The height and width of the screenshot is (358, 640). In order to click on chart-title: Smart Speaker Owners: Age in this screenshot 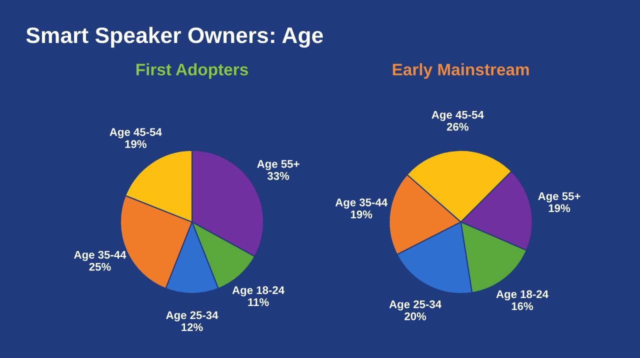, I will do `click(174, 37)`.